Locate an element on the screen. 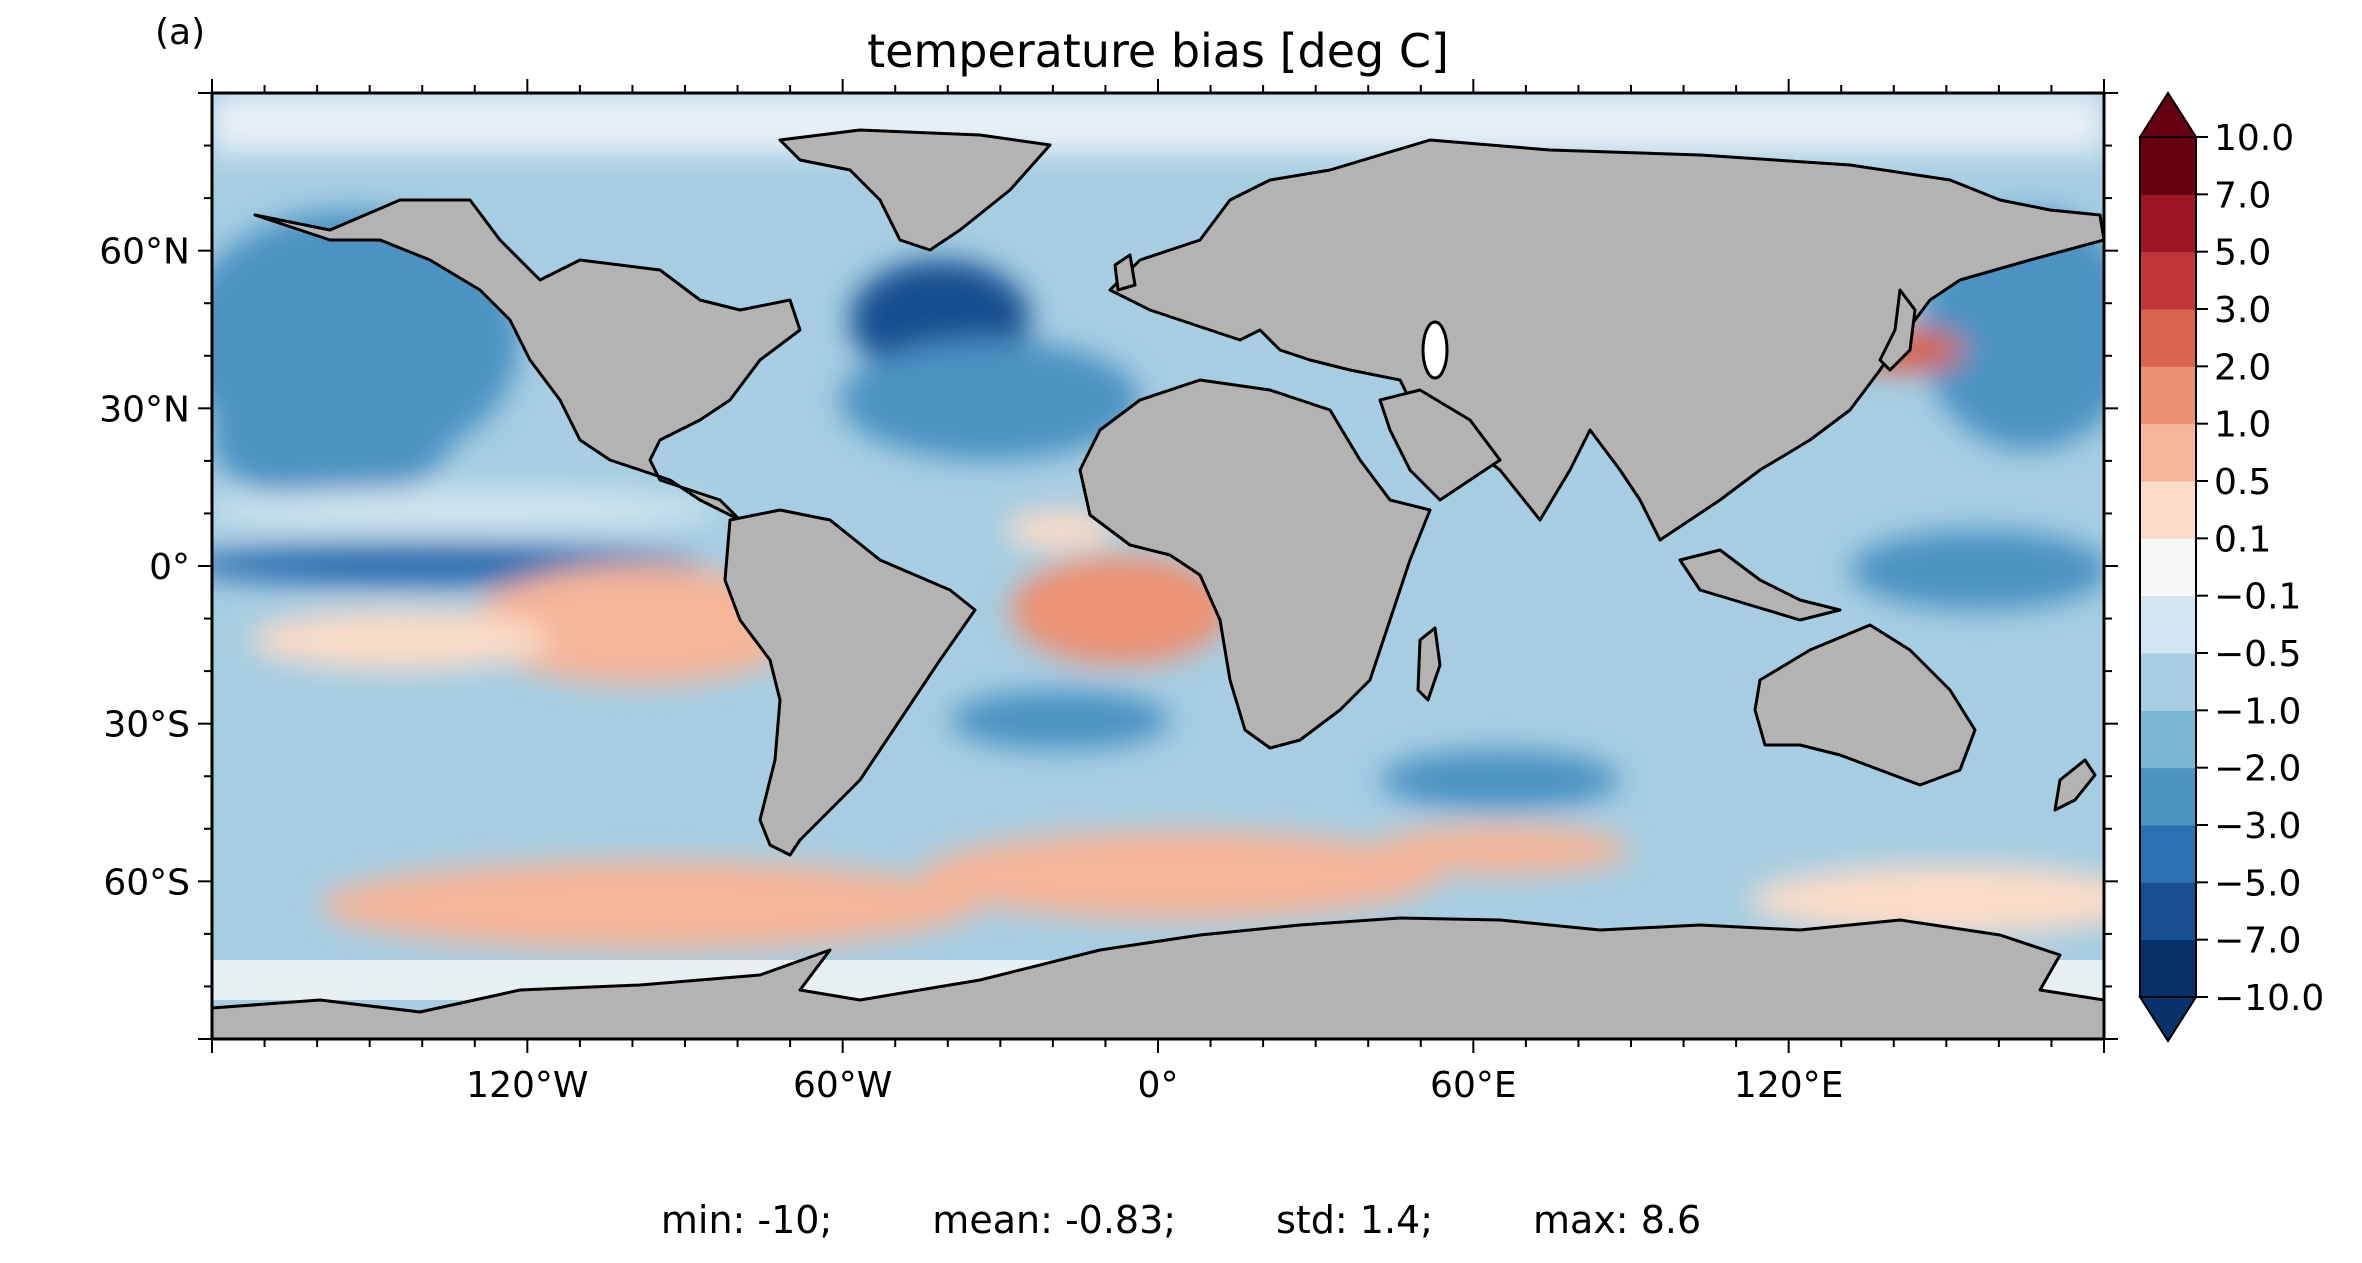 The image size is (2362, 1263). colorbar-tick-label: 0.1 is located at coordinates (2242, 539).